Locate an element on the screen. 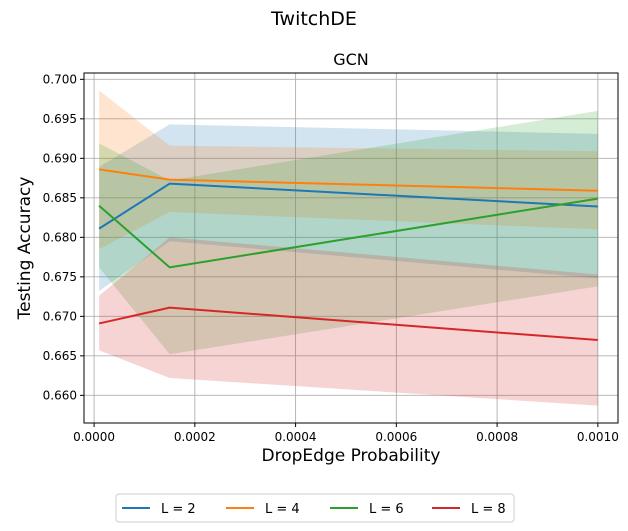  y-tick-label: 0.685 is located at coordinates (60, 198).